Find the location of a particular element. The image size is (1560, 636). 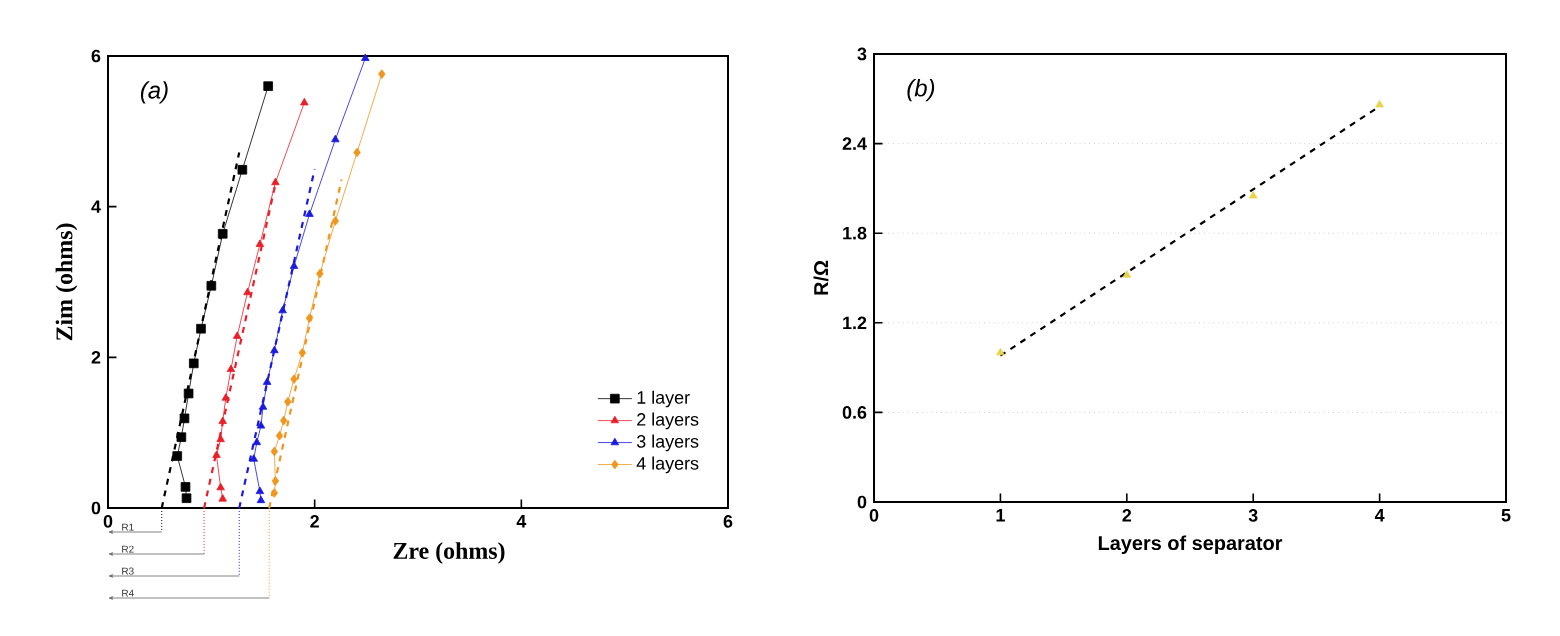

y-tick-label: 0.6 is located at coordinates (854, 412).